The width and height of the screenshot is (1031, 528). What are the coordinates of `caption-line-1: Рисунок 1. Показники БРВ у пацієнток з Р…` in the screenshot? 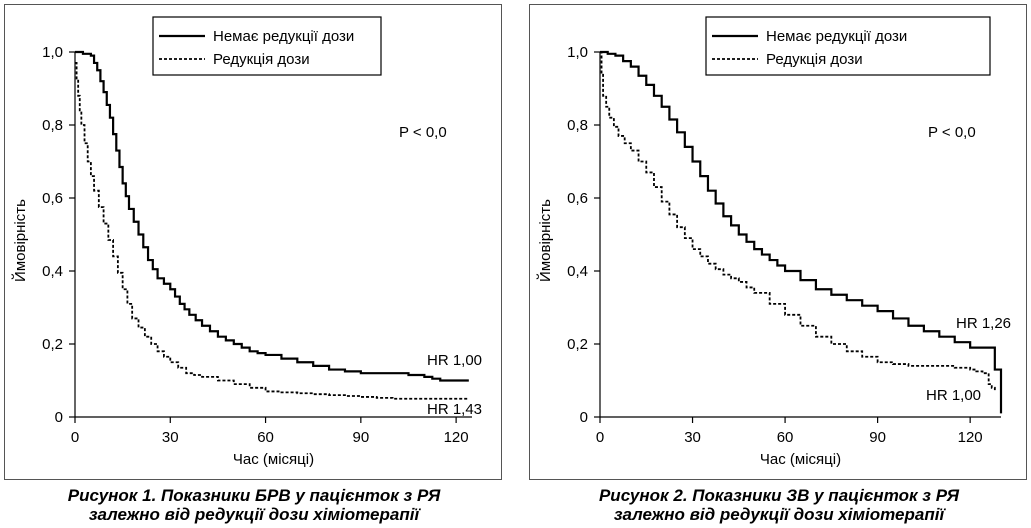 It's located at (254, 495).